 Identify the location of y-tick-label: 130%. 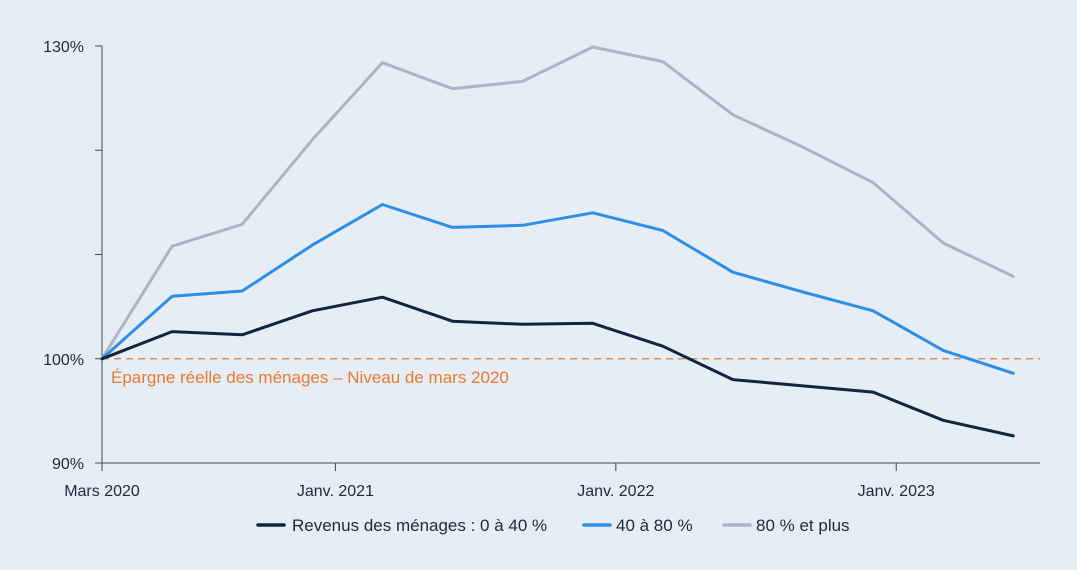
(63, 47).